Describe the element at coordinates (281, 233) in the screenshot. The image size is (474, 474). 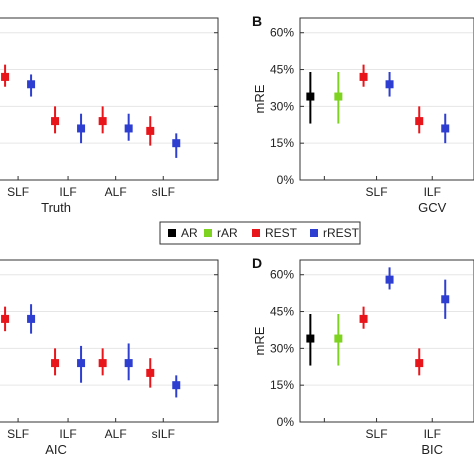
I see `legend-label-rest: REST` at that location.